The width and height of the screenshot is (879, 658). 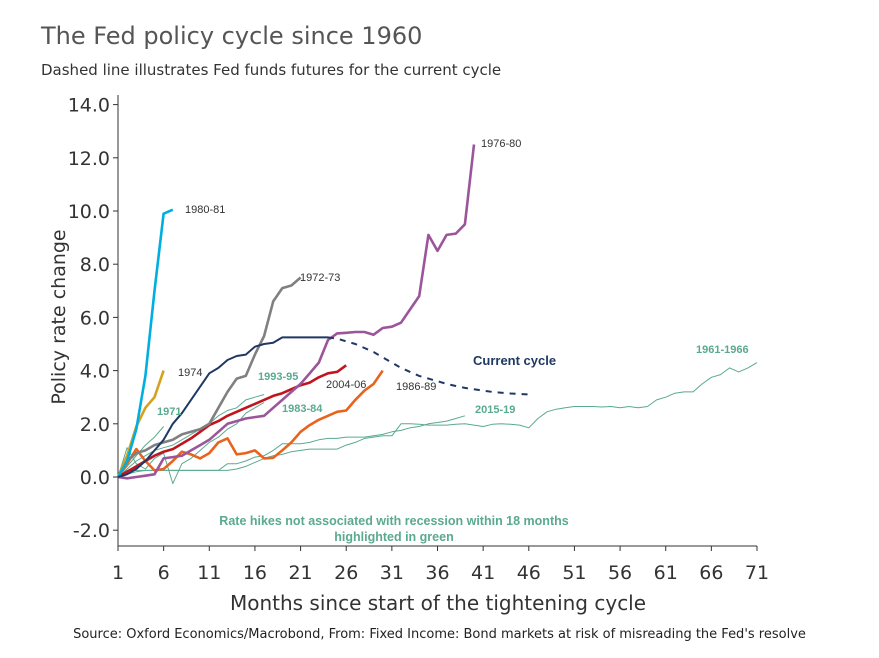 I want to click on x-tick-label: 56, so click(x=620, y=573).